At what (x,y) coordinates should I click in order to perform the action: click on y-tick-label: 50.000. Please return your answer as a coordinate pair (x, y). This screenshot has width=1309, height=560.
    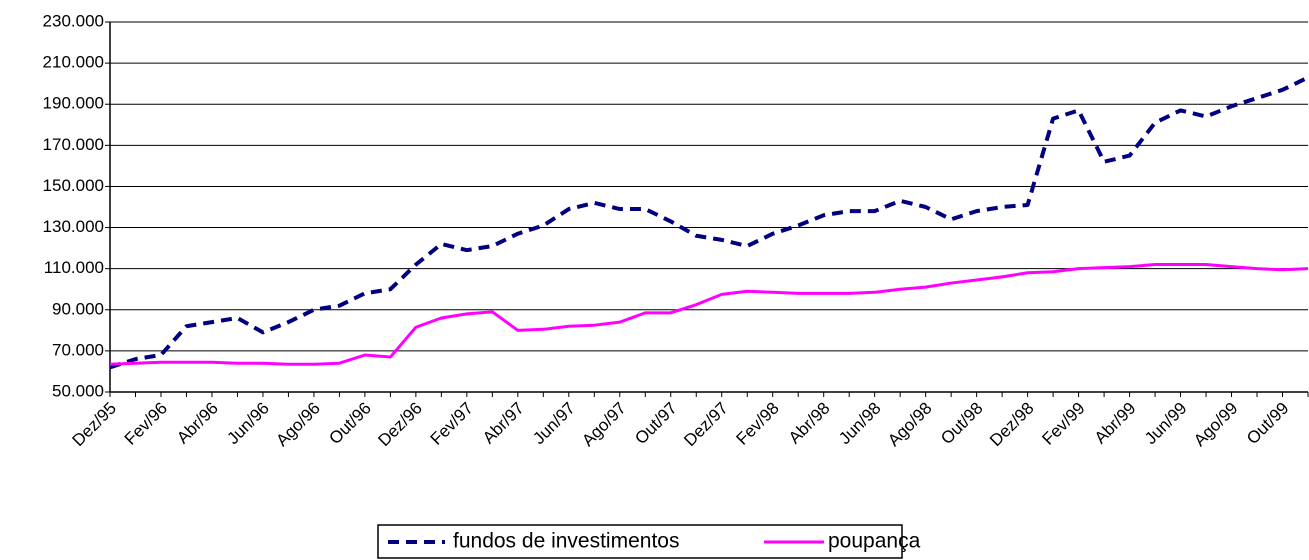
    Looking at the image, I should click on (78, 390).